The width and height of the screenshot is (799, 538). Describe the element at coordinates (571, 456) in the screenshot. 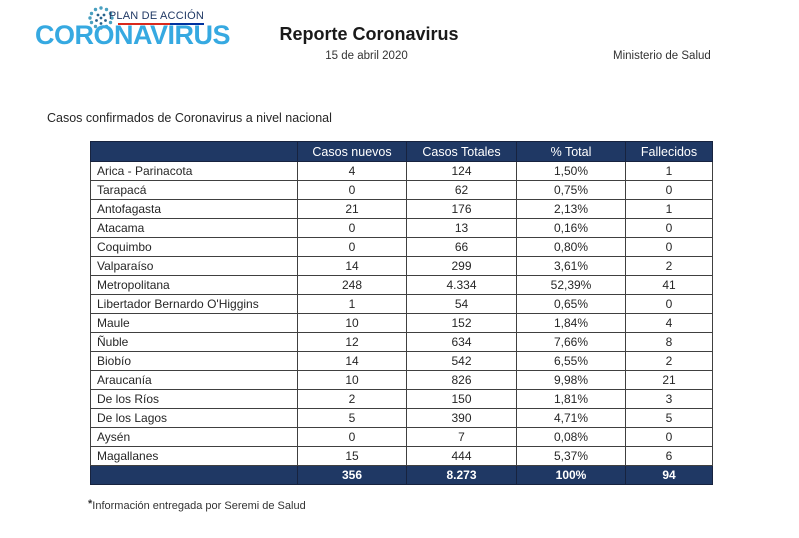

I see `pct-total-cell: 5,37%` at that location.